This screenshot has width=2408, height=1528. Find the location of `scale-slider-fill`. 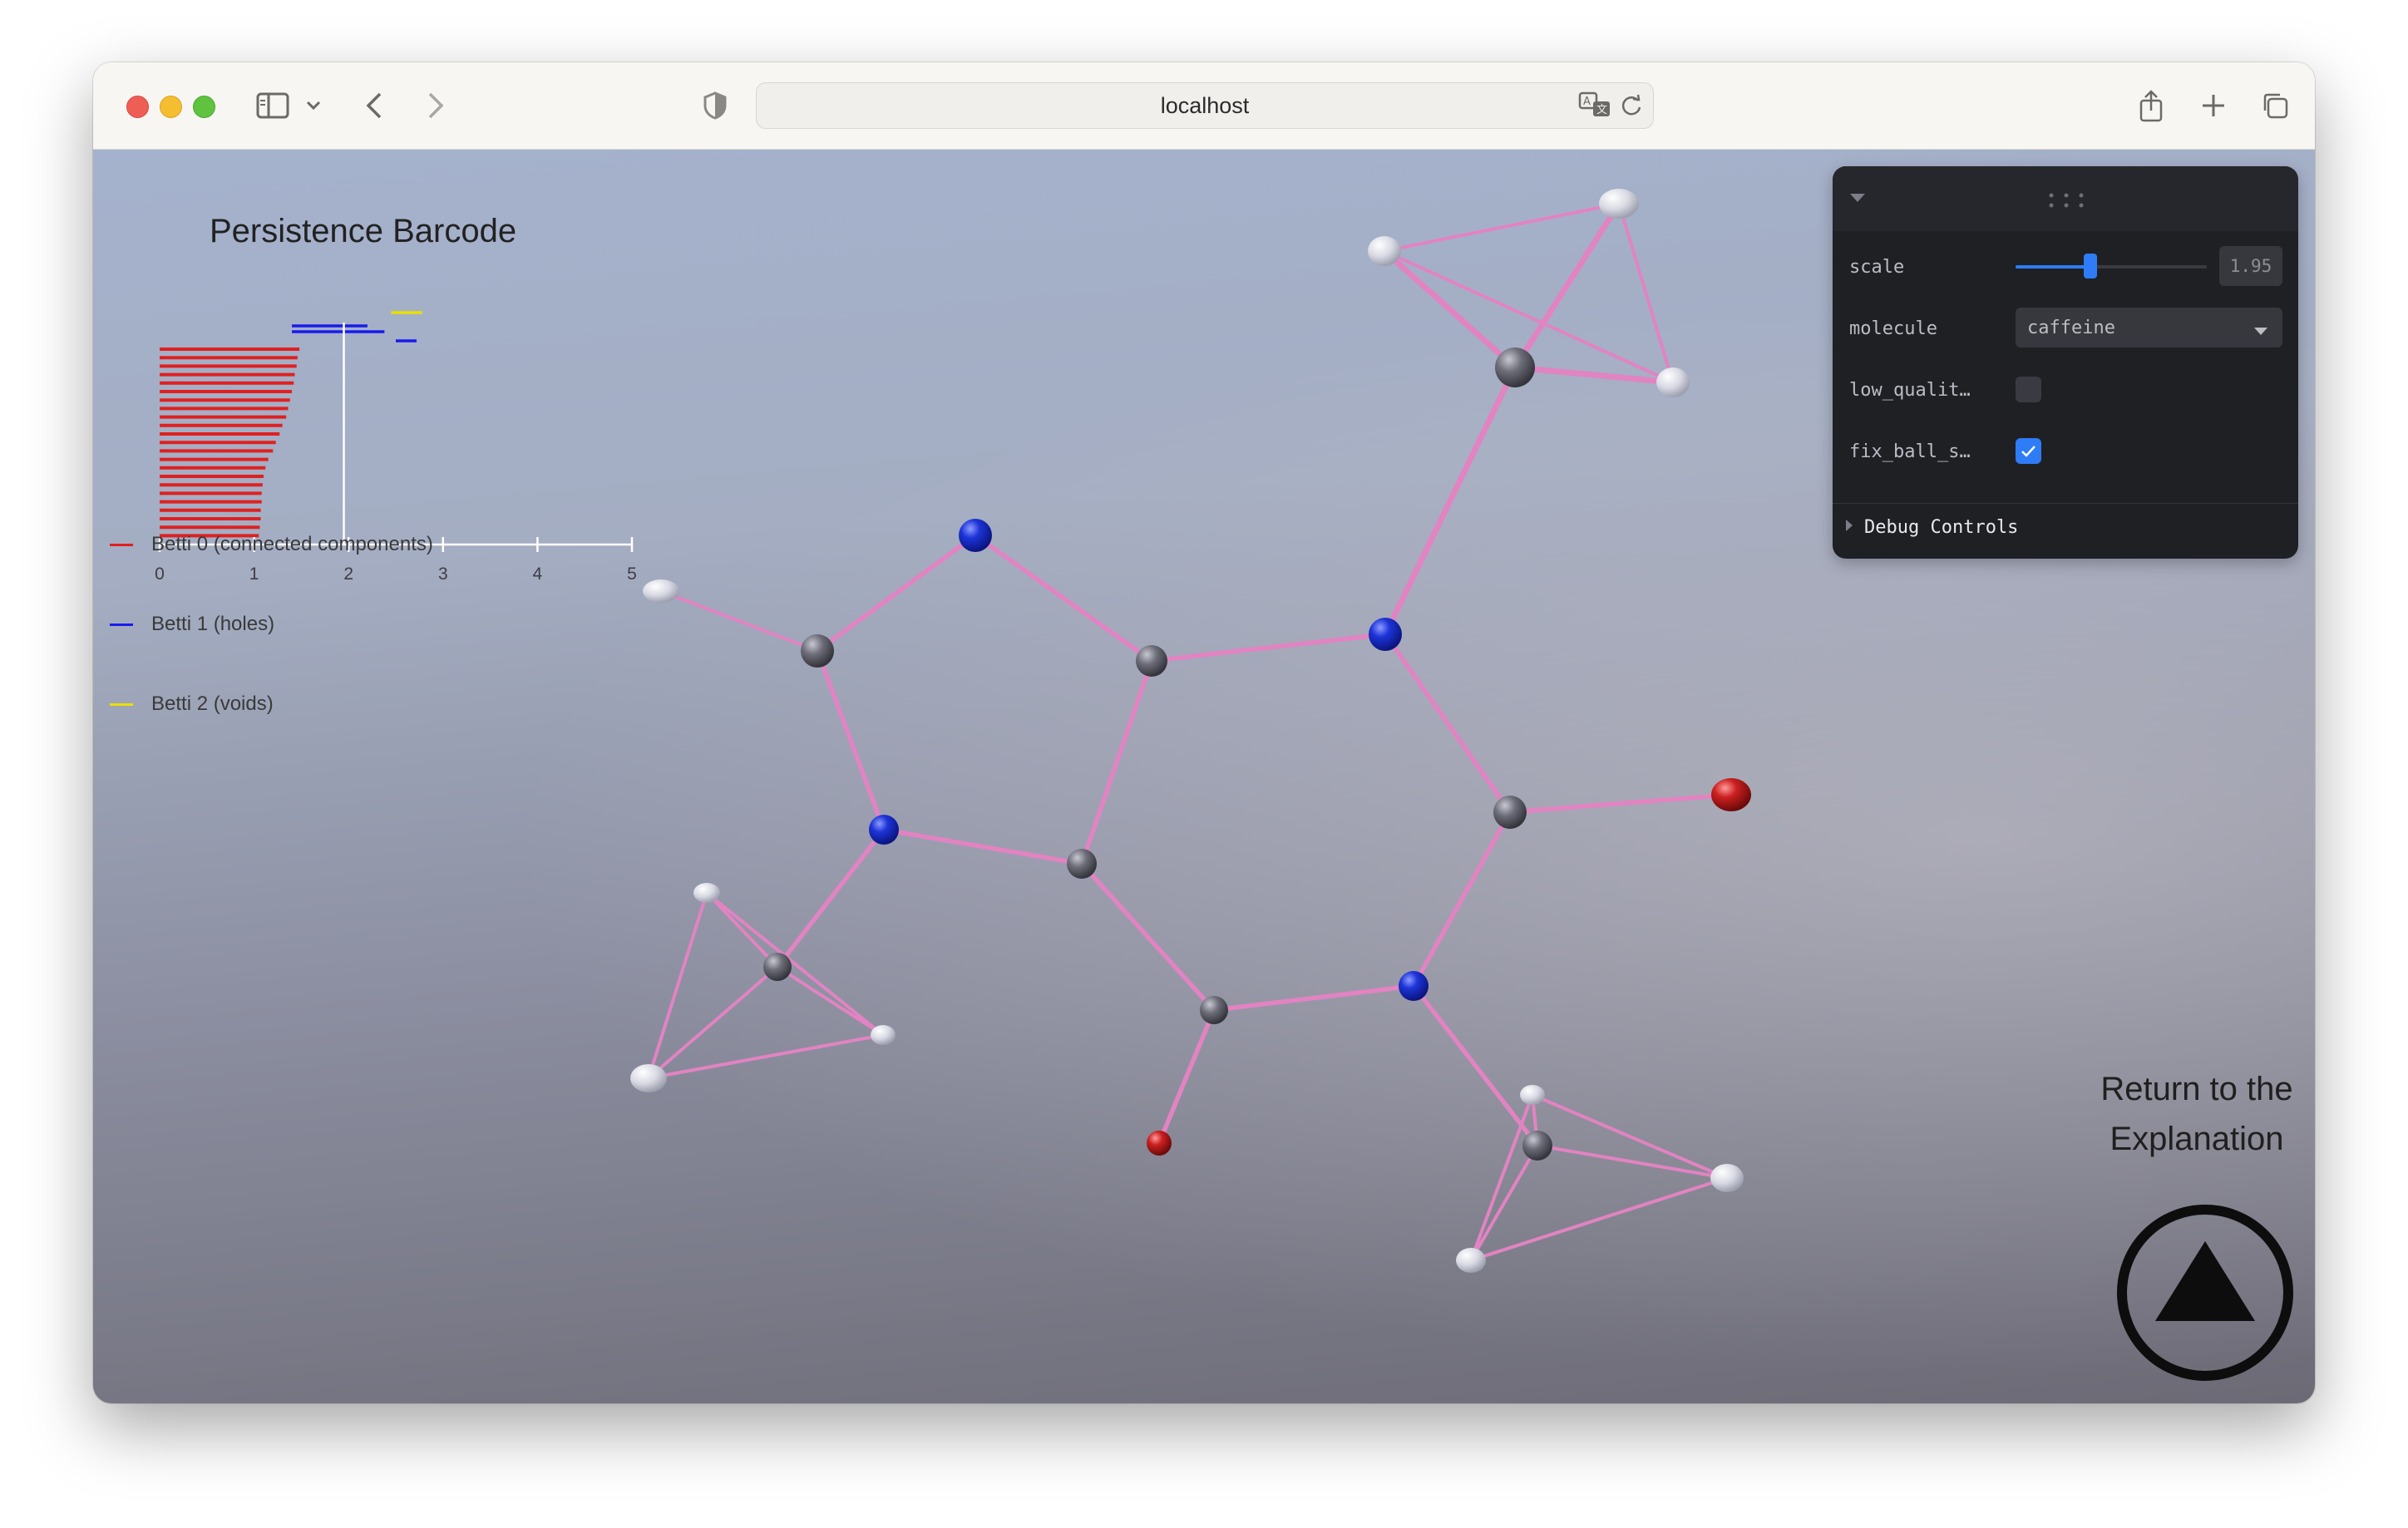

scale-slider-fill is located at coordinates (2053, 267).